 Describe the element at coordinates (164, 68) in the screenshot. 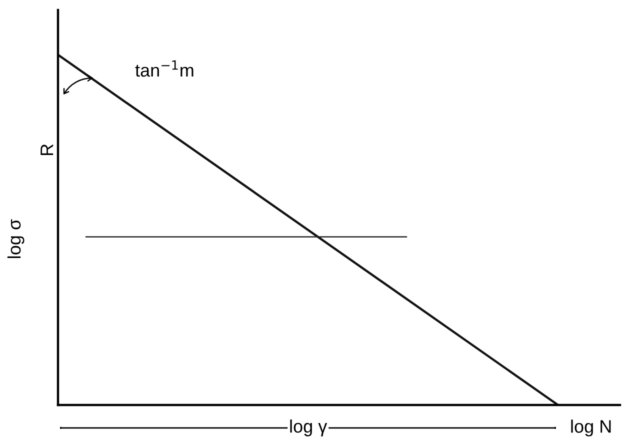

I see `annotation: tan$^{−1}$m` at that location.